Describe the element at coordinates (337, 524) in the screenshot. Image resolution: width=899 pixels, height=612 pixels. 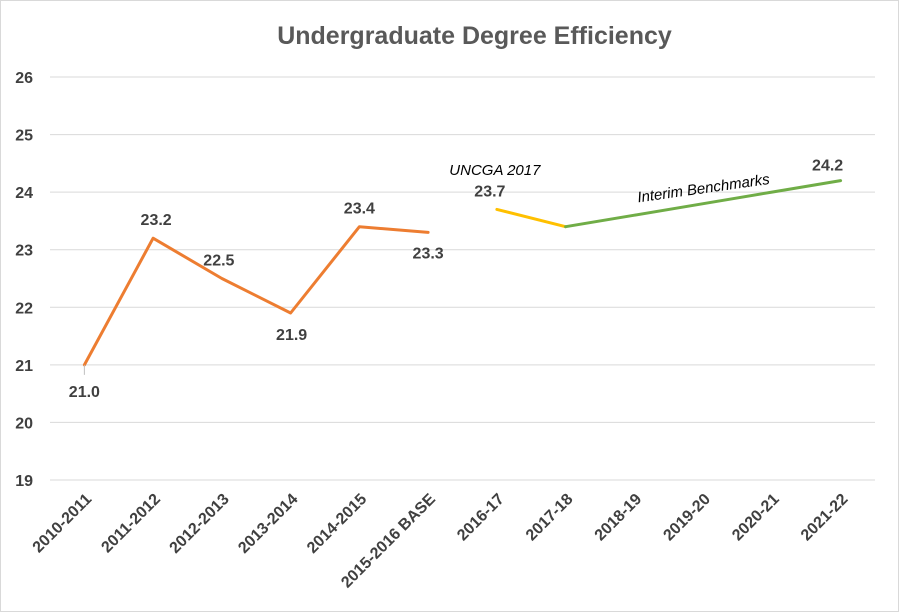
I see `x-tick-label: 2014-2015` at that location.